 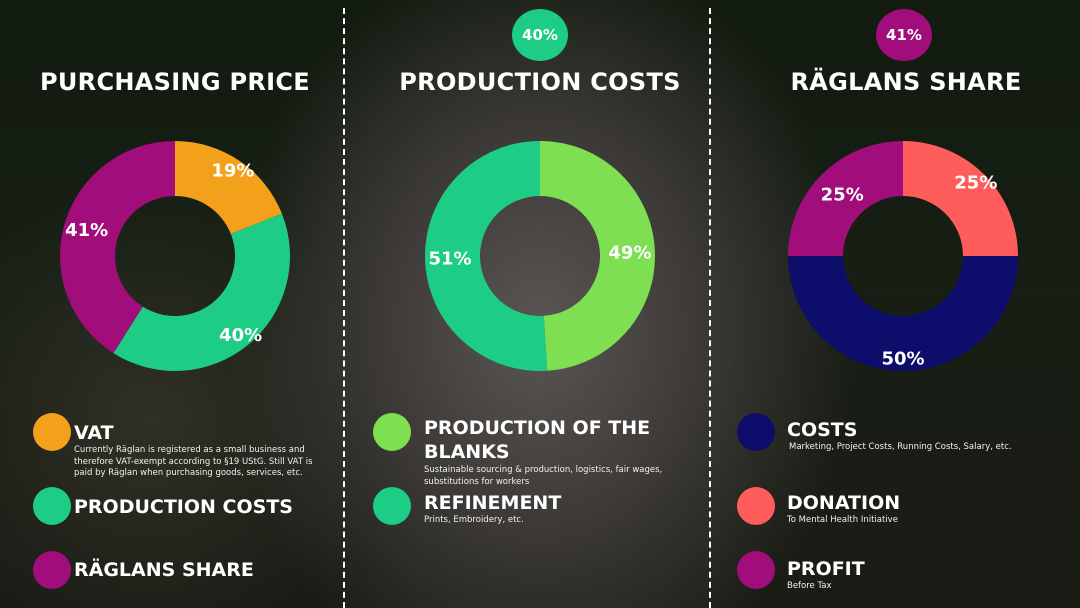 What do you see at coordinates (183, 507) in the screenshot?
I see `production-costs-legend-title: PRODUCTION COSTS` at bounding box center [183, 507].